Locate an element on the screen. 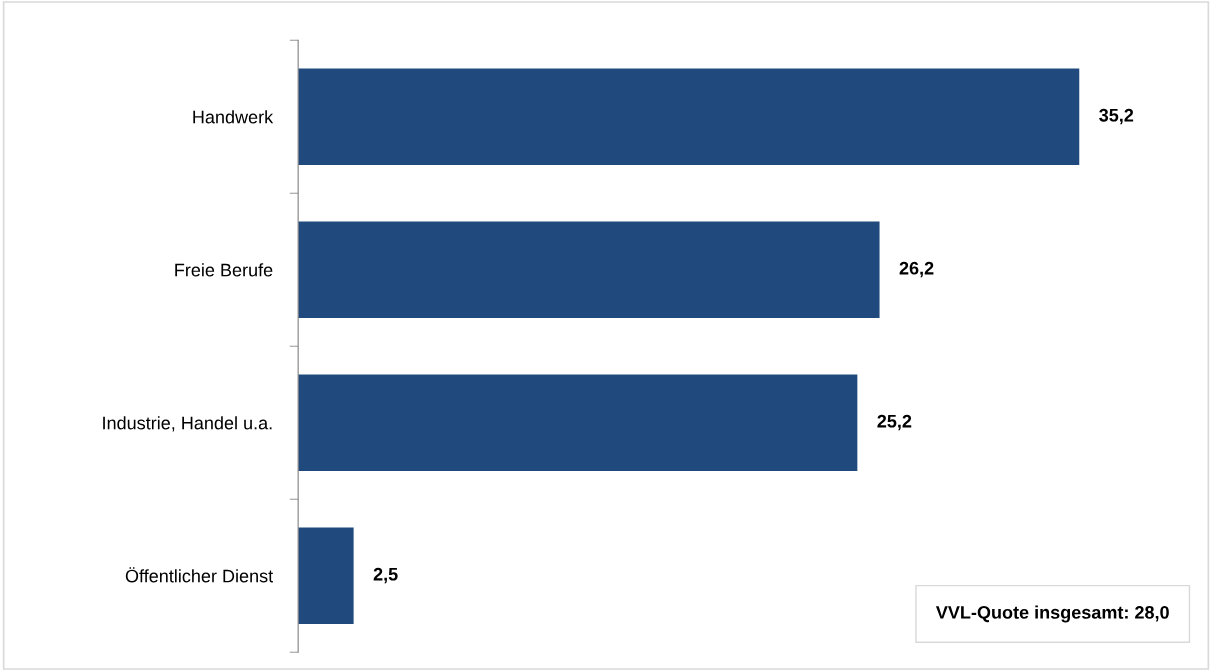 The height and width of the screenshot is (671, 1212). y-tick-label: Öffentlicher Dienst is located at coordinates (199, 575).